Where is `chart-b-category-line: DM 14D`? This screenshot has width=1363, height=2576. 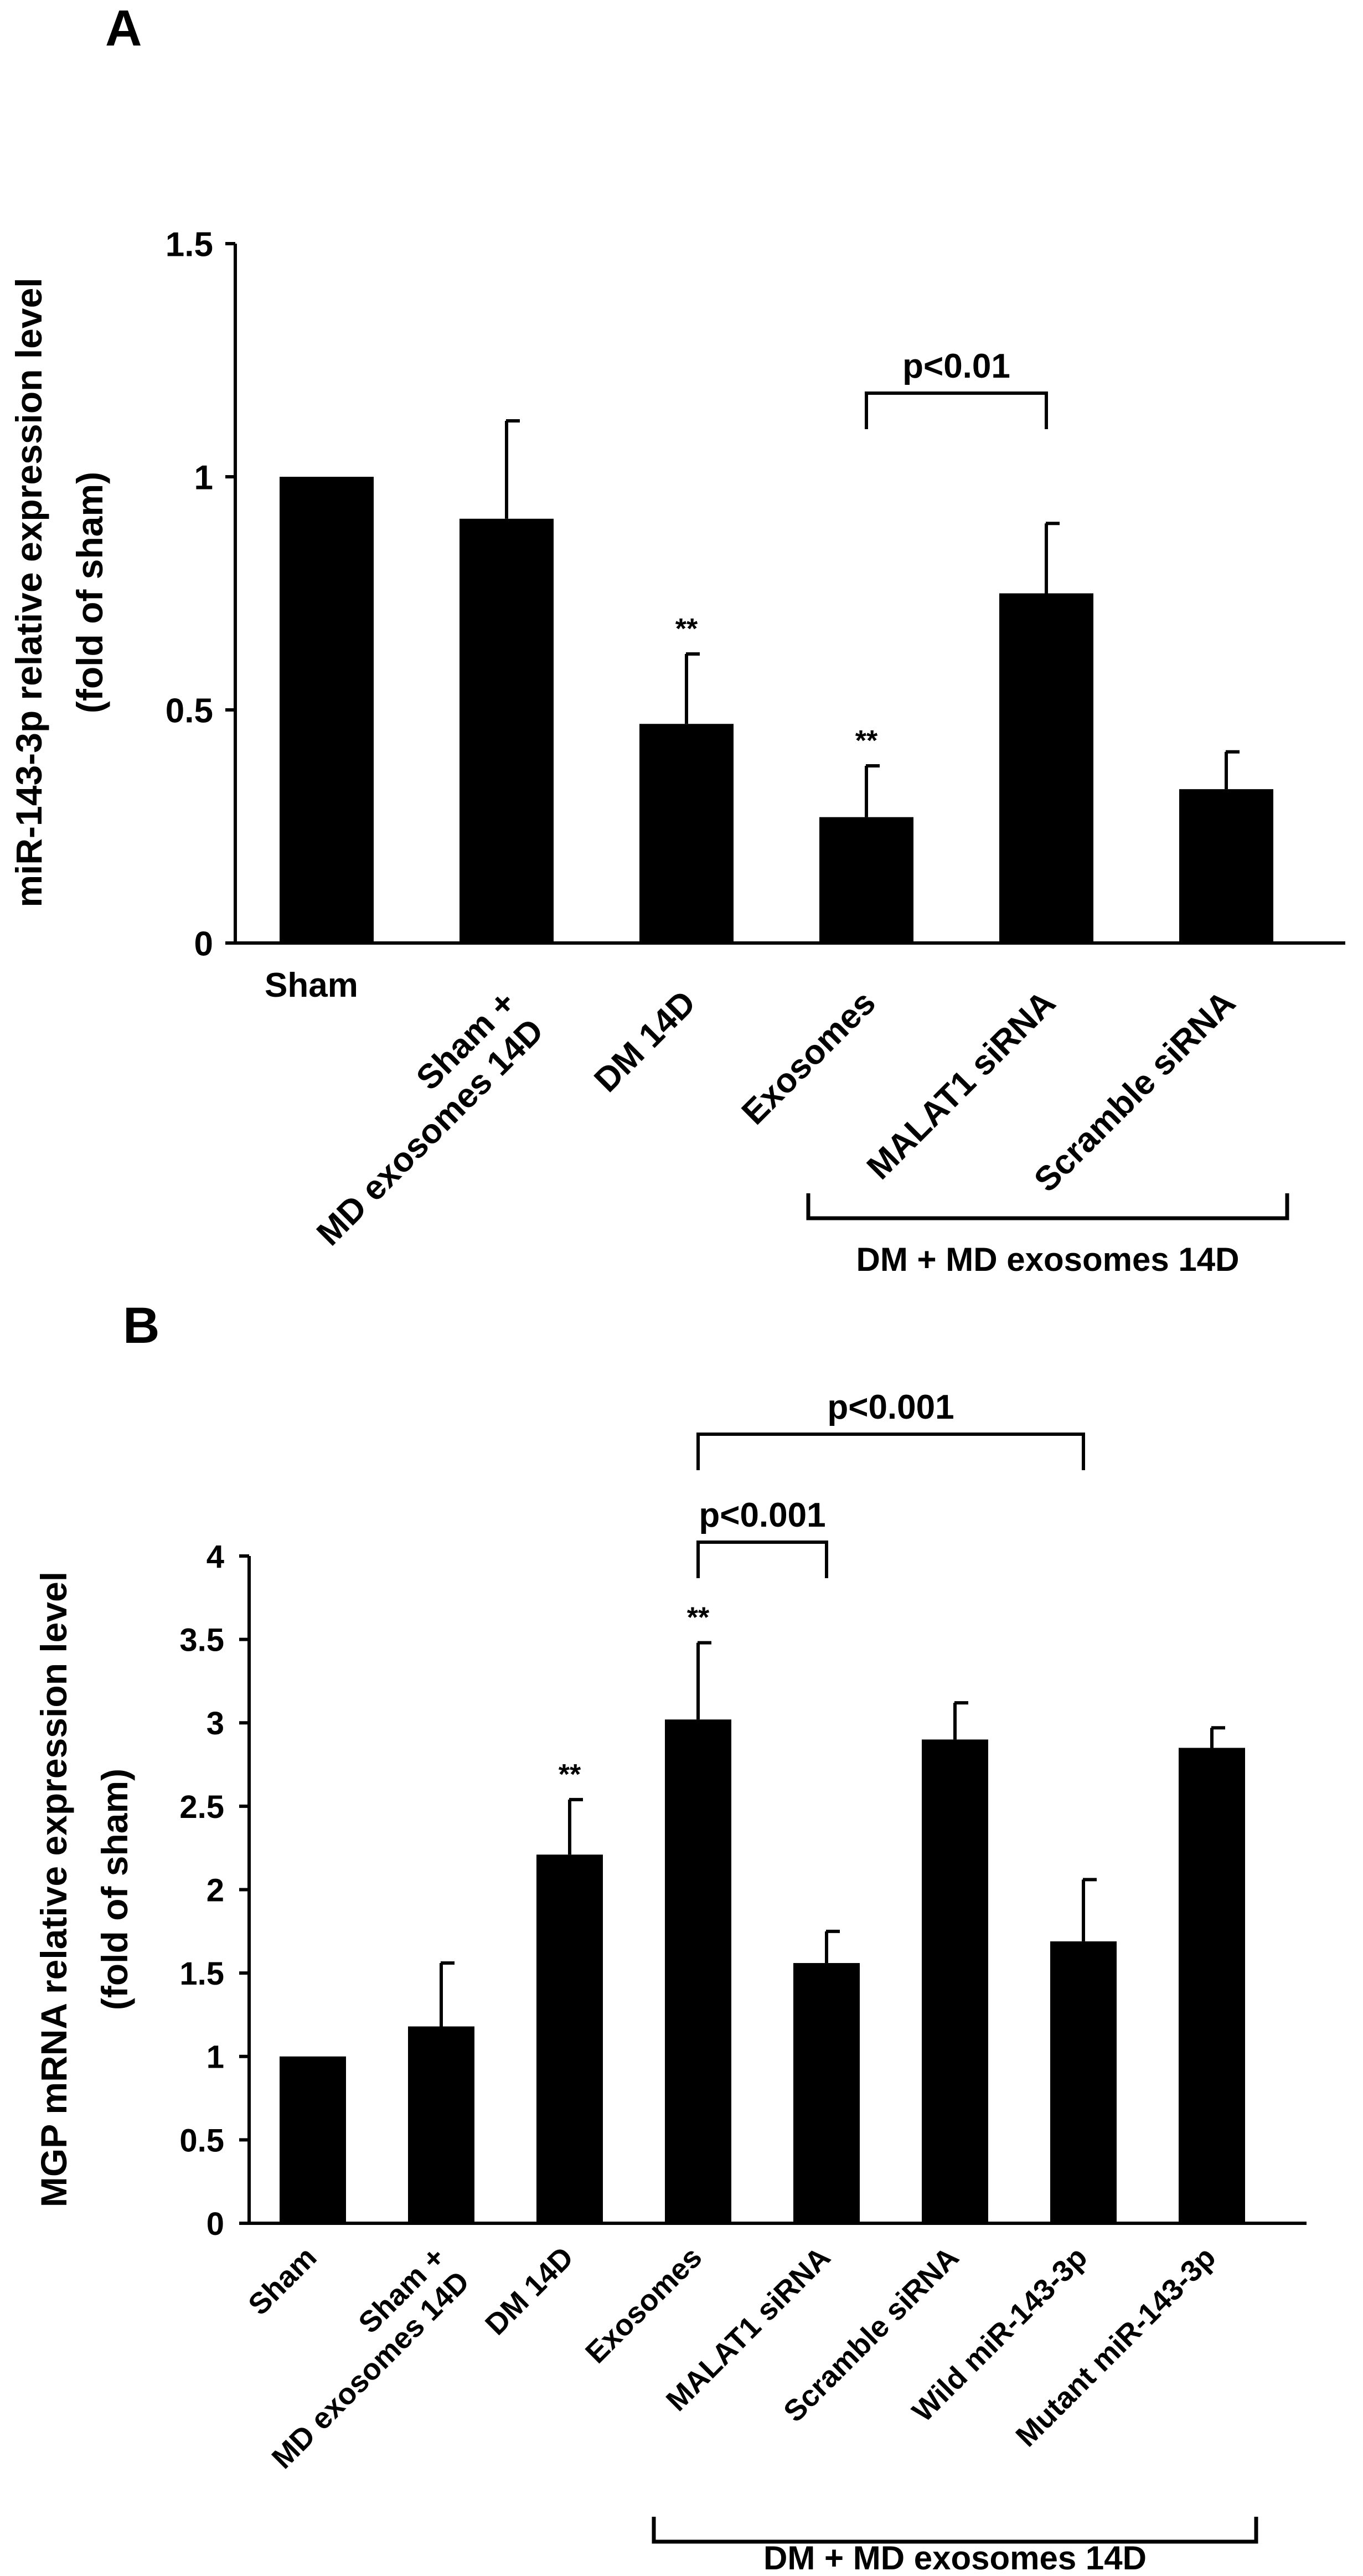 chart-b-category-line: DM 14D is located at coordinates (529, 2290).